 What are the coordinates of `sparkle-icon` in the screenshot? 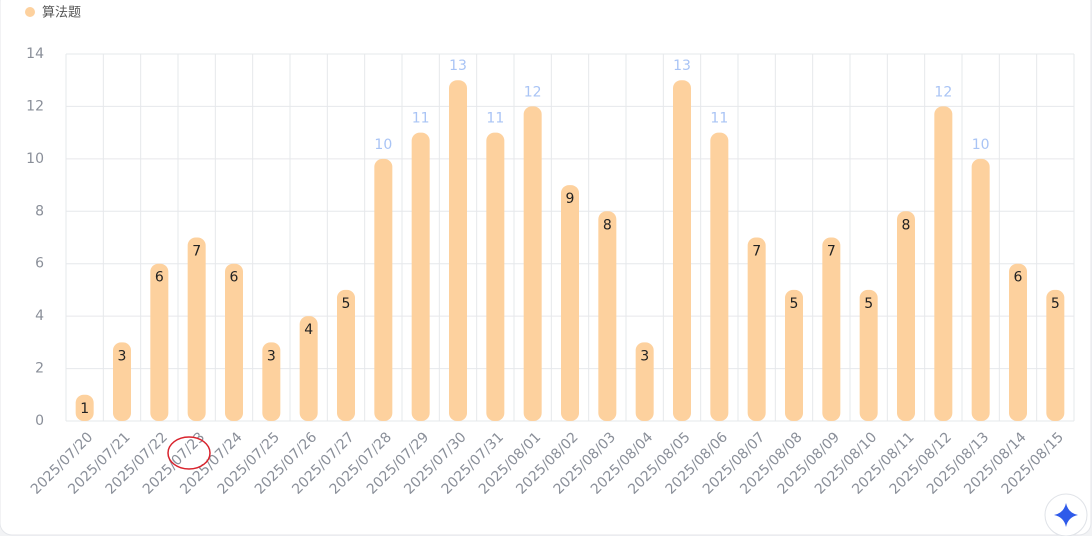 It's located at (1066, 515).